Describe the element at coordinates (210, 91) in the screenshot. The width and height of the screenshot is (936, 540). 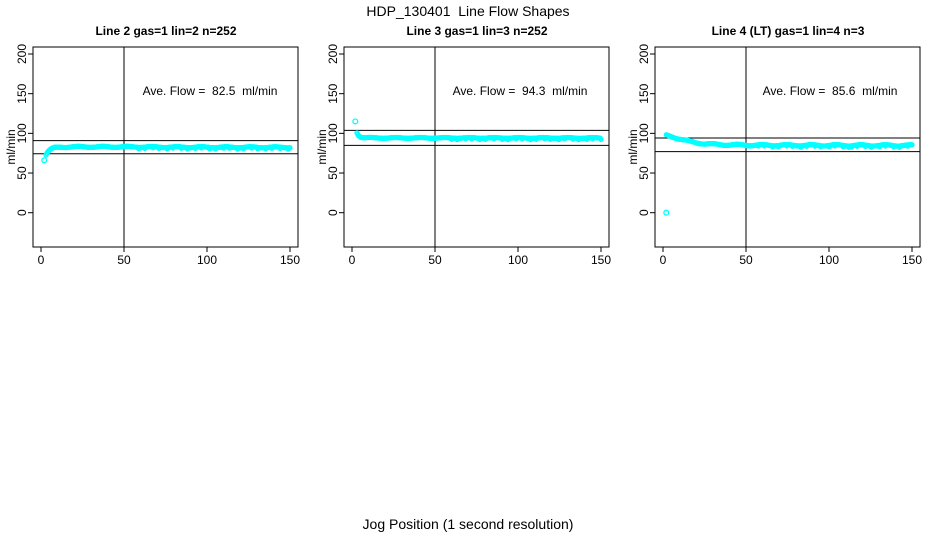
I see `panel1-ave-flow-annotation: Ave. Flow = 82.5 ml/min` at that location.